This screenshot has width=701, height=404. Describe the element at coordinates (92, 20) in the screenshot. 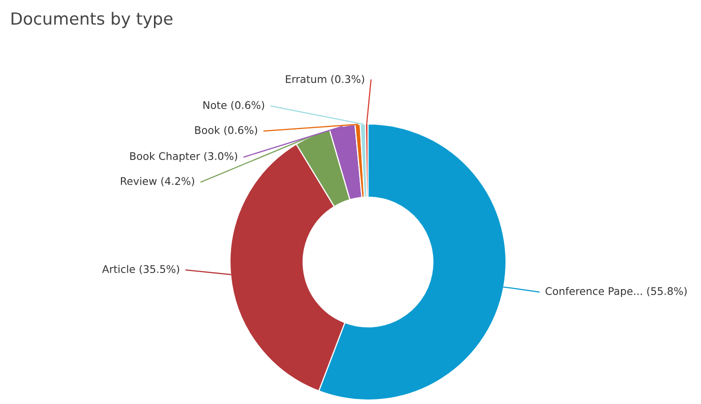

I see `chart-title: Documents by type` at that location.